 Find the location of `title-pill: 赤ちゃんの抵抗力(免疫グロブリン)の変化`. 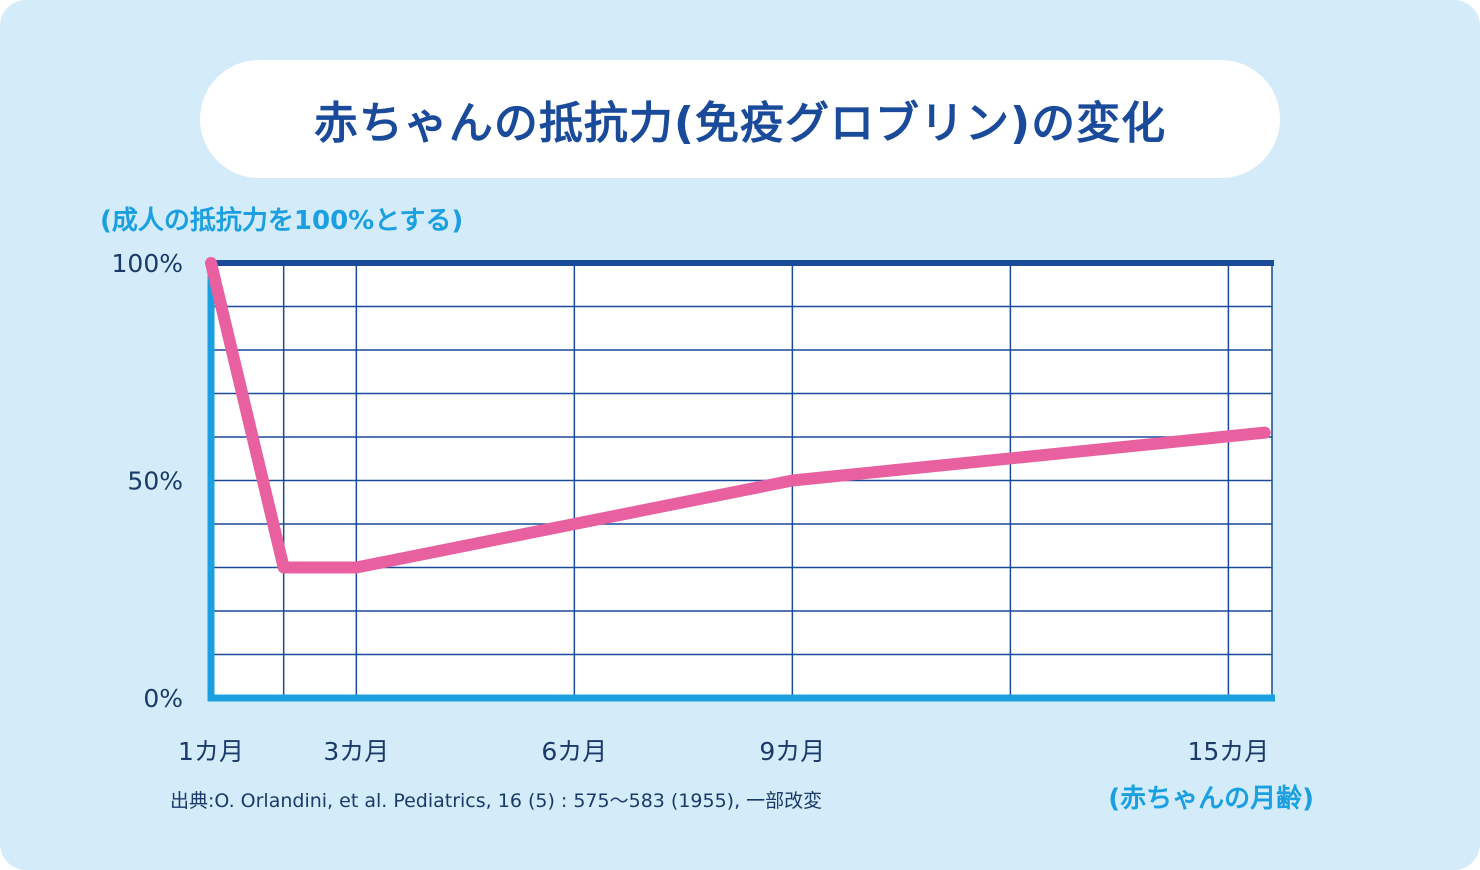

title-pill: 赤ちゃんの抵抗力(免疫グロブリン)の変化 is located at coordinates (740, 119).